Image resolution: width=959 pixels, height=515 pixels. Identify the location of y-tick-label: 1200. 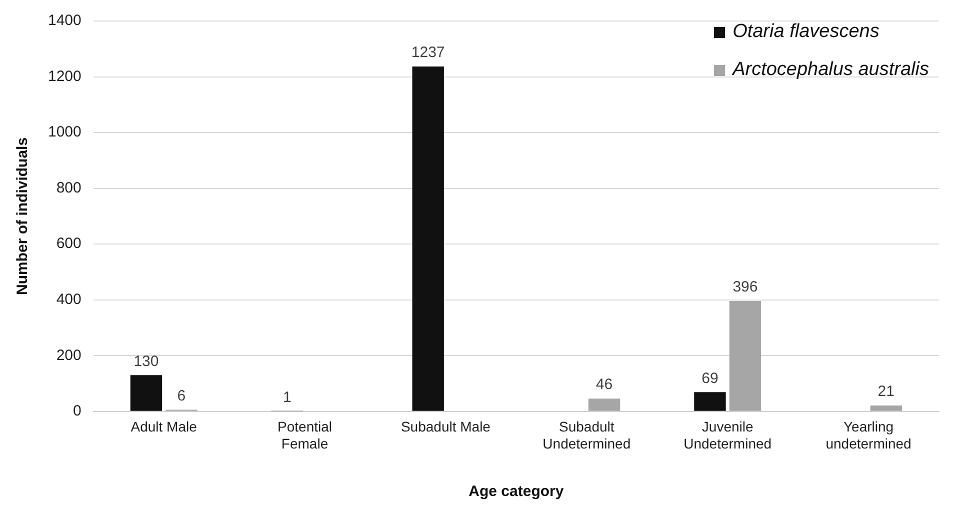
(65, 76).